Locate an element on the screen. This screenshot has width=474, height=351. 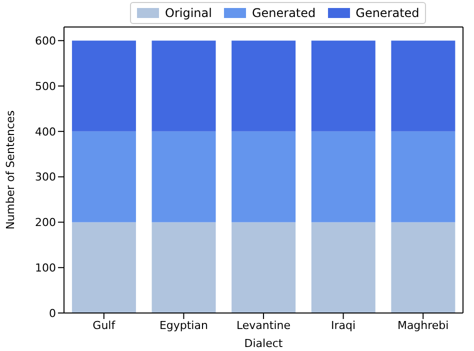
y-tick-label: 300 is located at coordinates (45, 177).